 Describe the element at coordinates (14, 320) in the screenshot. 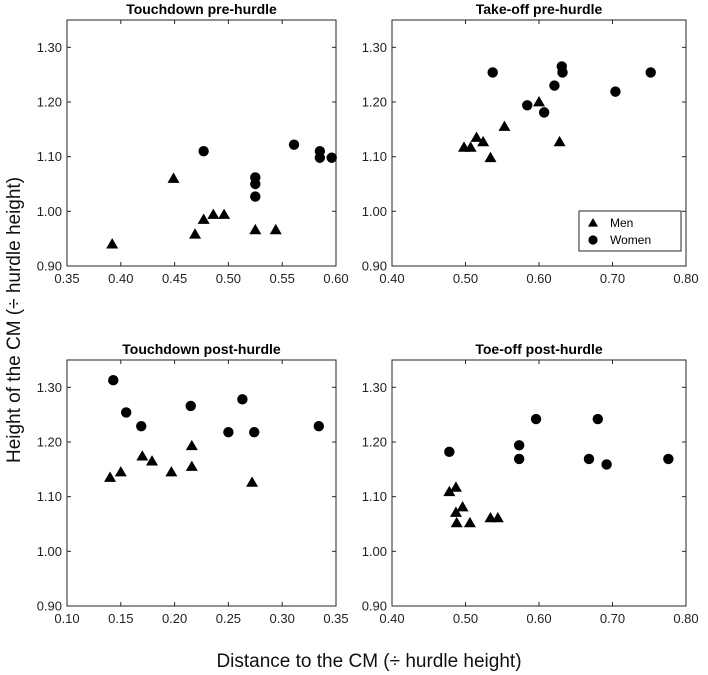

I see `y-axis-label: Height of the CM (÷ hurdle height)` at that location.